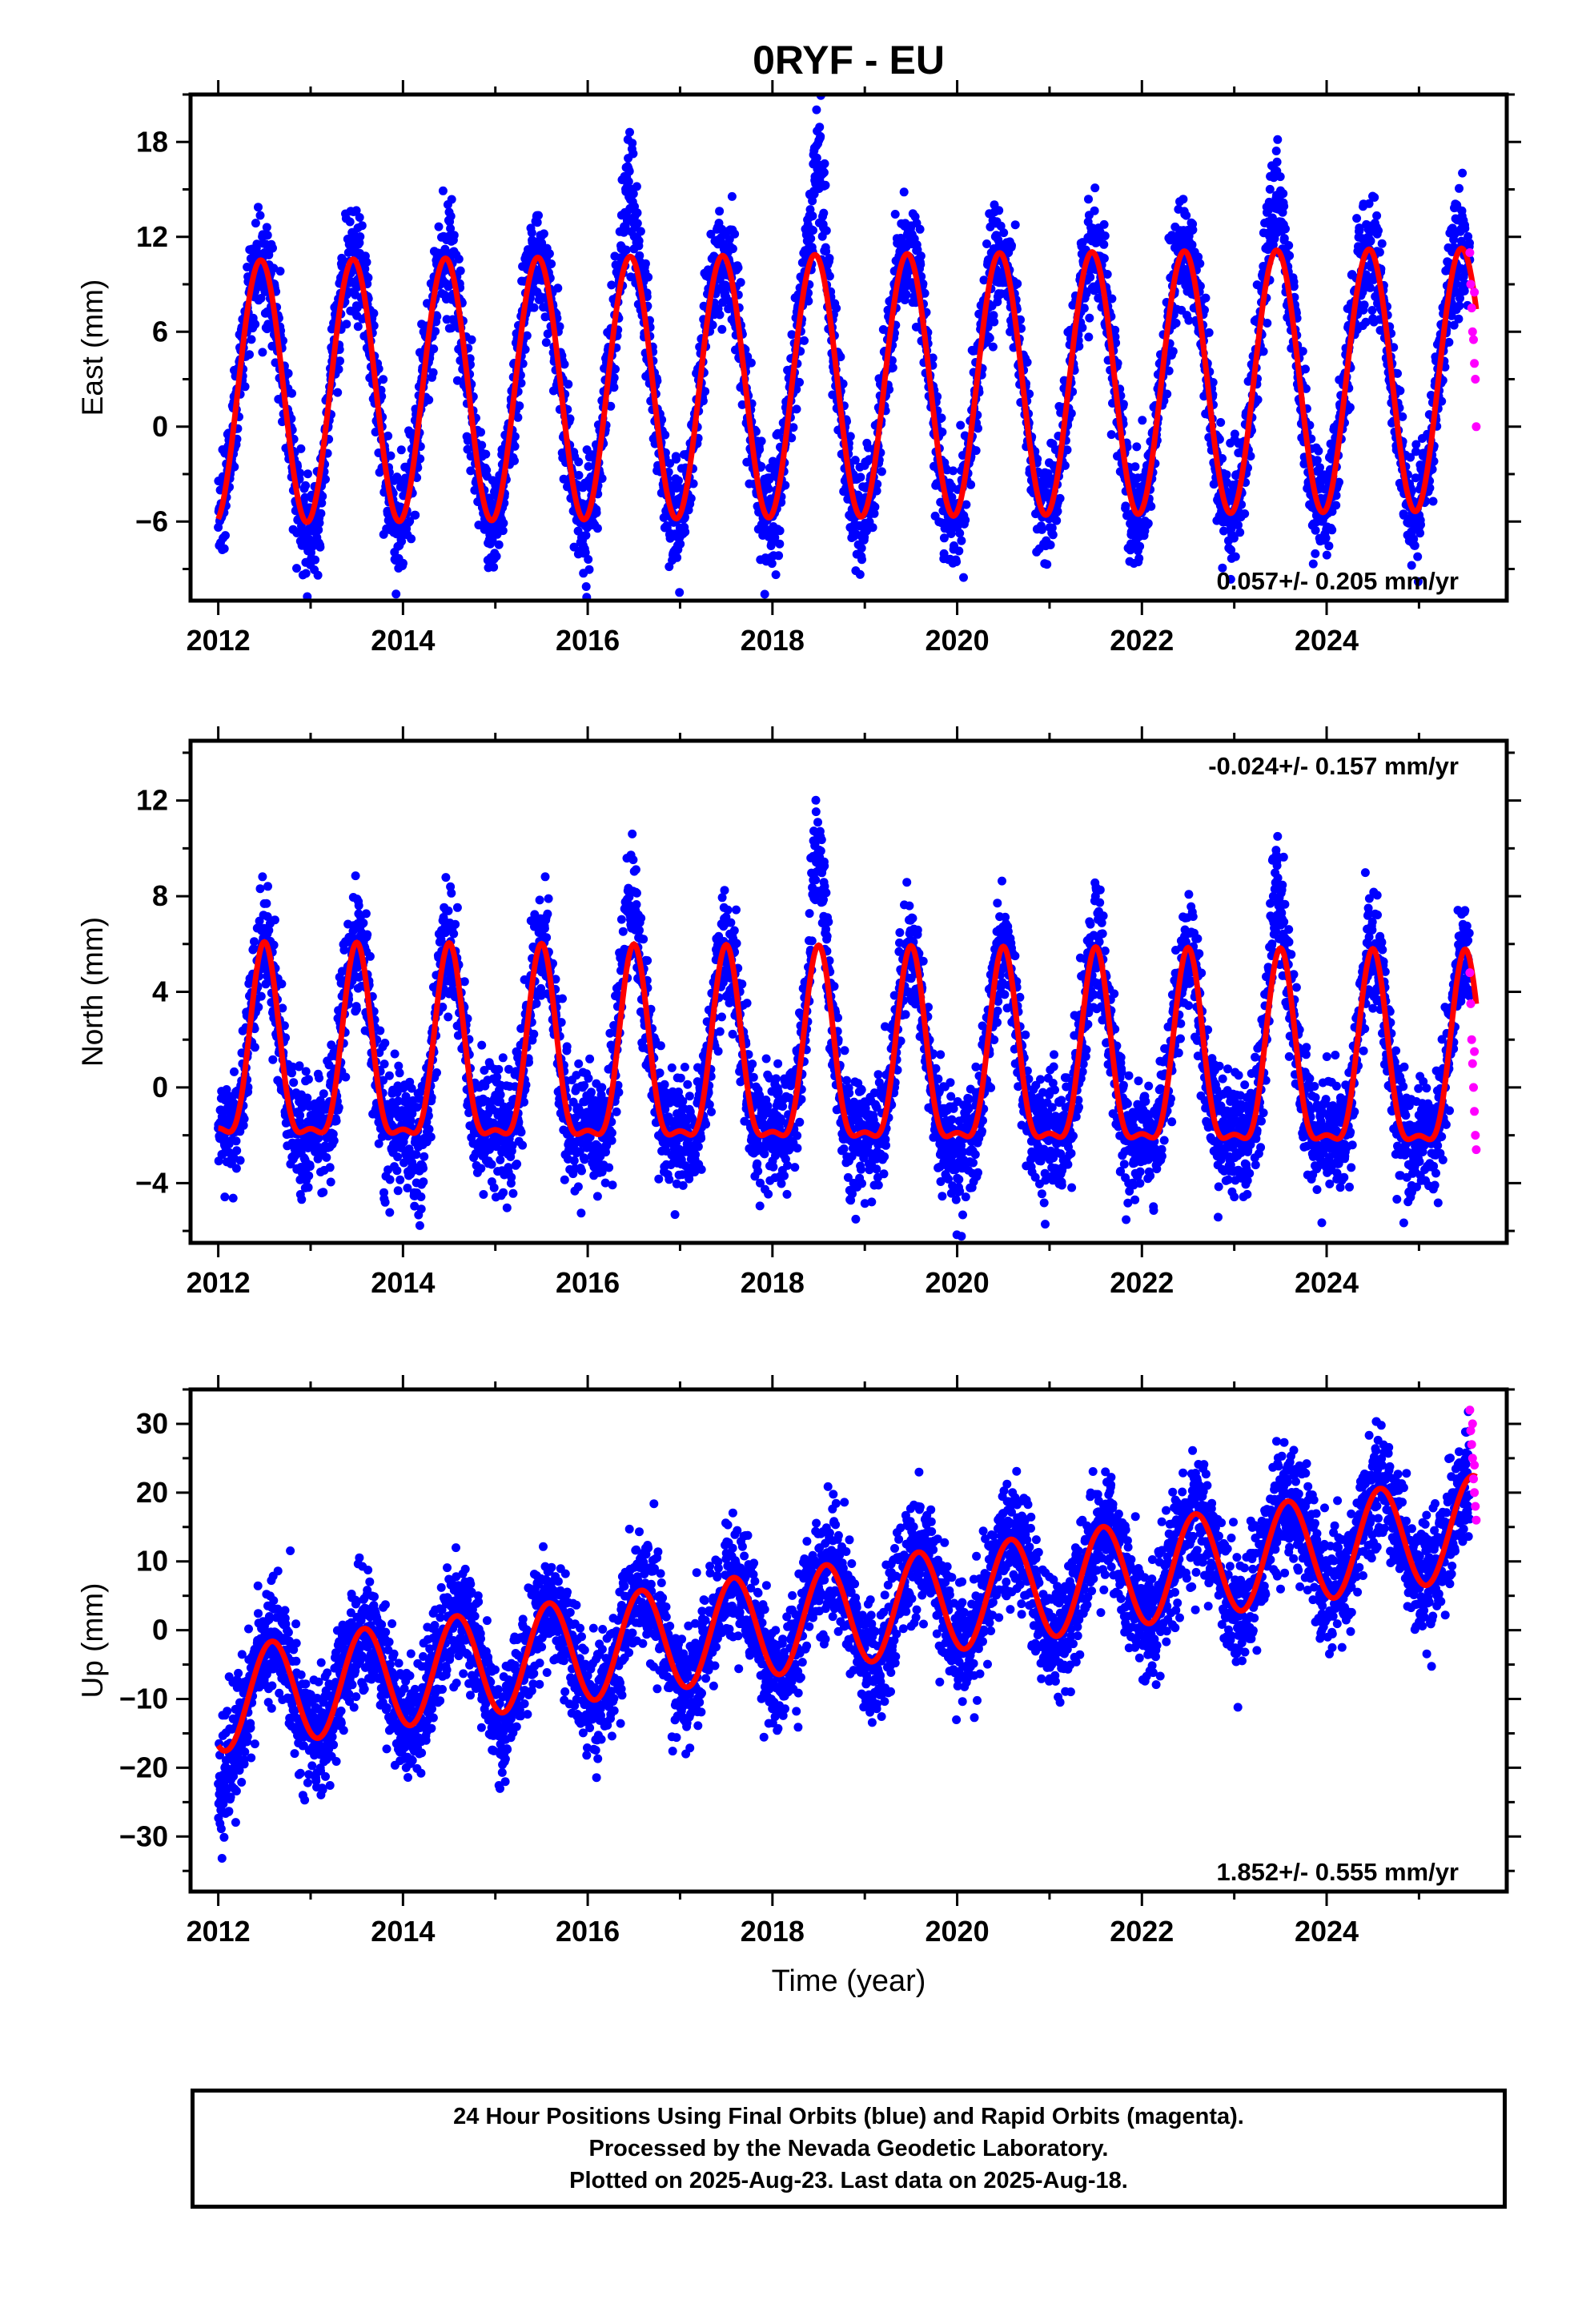 The width and height of the screenshot is (1582, 2324). I want to click on x-tick-label: 2018, so click(773, 640).